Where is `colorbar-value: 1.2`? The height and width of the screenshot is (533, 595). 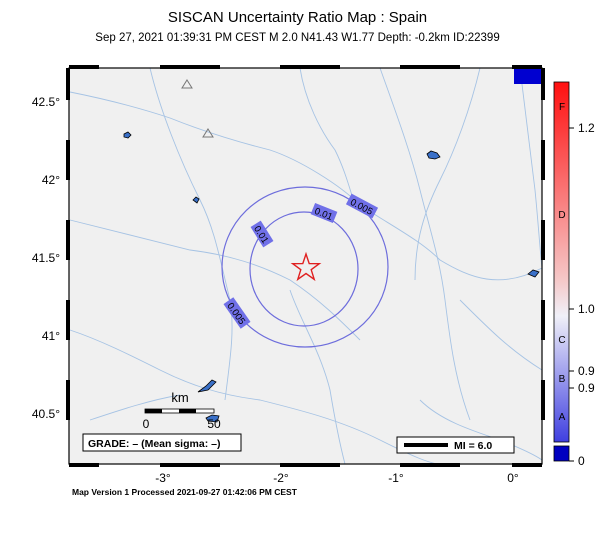
colorbar-value: 1.2 is located at coordinates (586, 128).